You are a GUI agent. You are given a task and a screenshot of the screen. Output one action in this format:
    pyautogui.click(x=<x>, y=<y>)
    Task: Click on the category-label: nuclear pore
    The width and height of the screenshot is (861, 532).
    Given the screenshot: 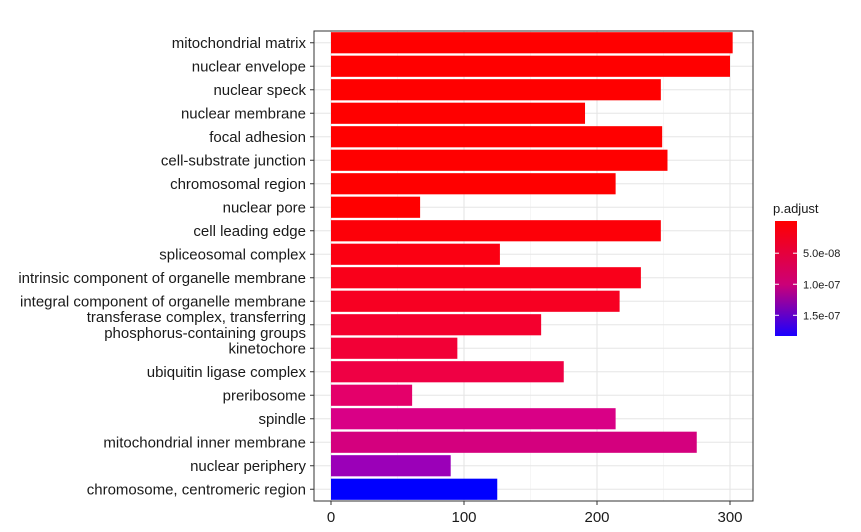 What is the action you would take?
    pyautogui.click(x=264, y=207)
    